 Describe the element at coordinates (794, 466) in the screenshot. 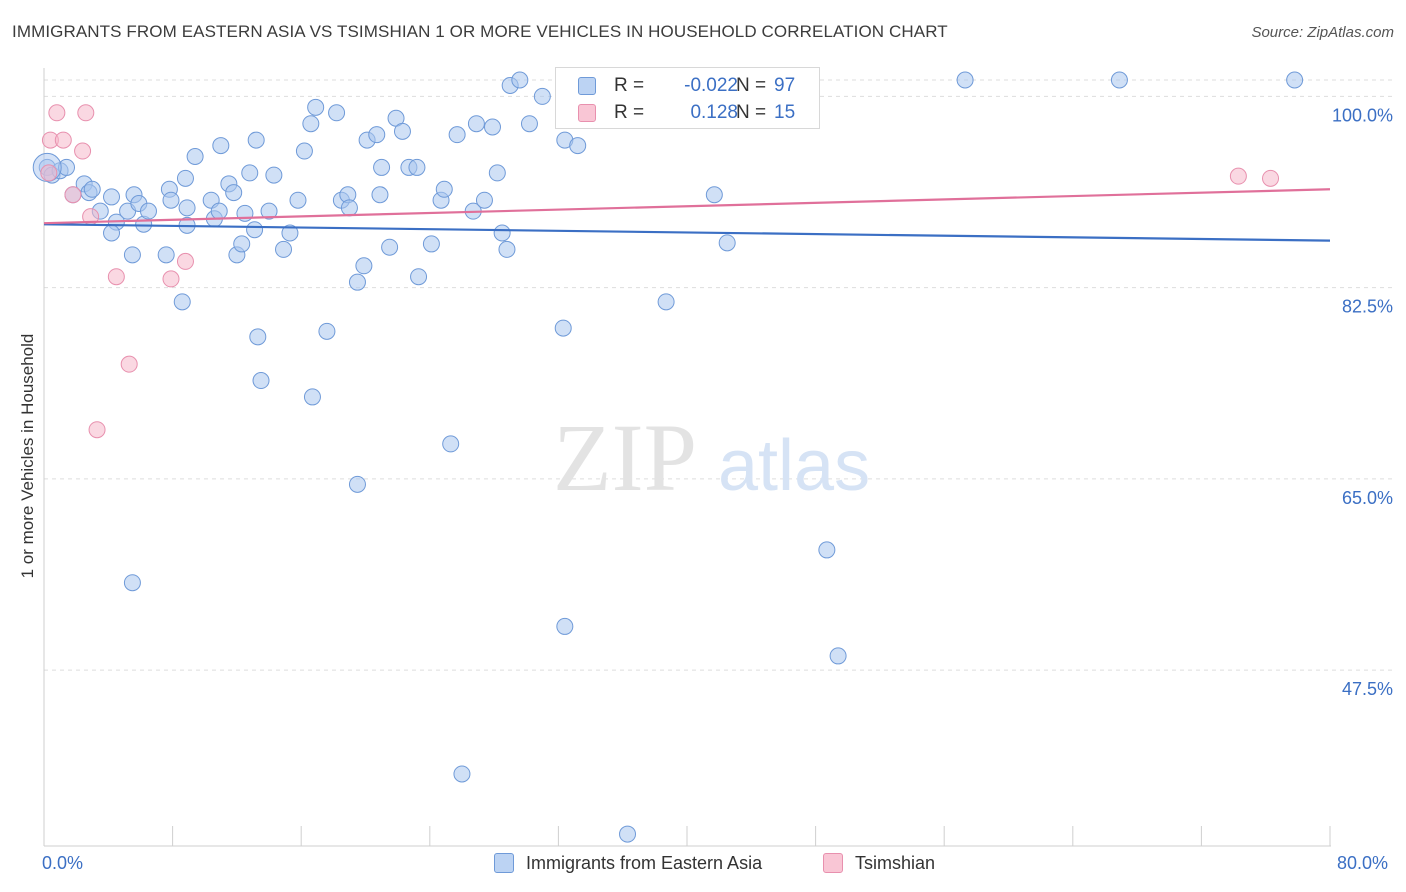

I see `watermark-atlas: atlas` at that location.